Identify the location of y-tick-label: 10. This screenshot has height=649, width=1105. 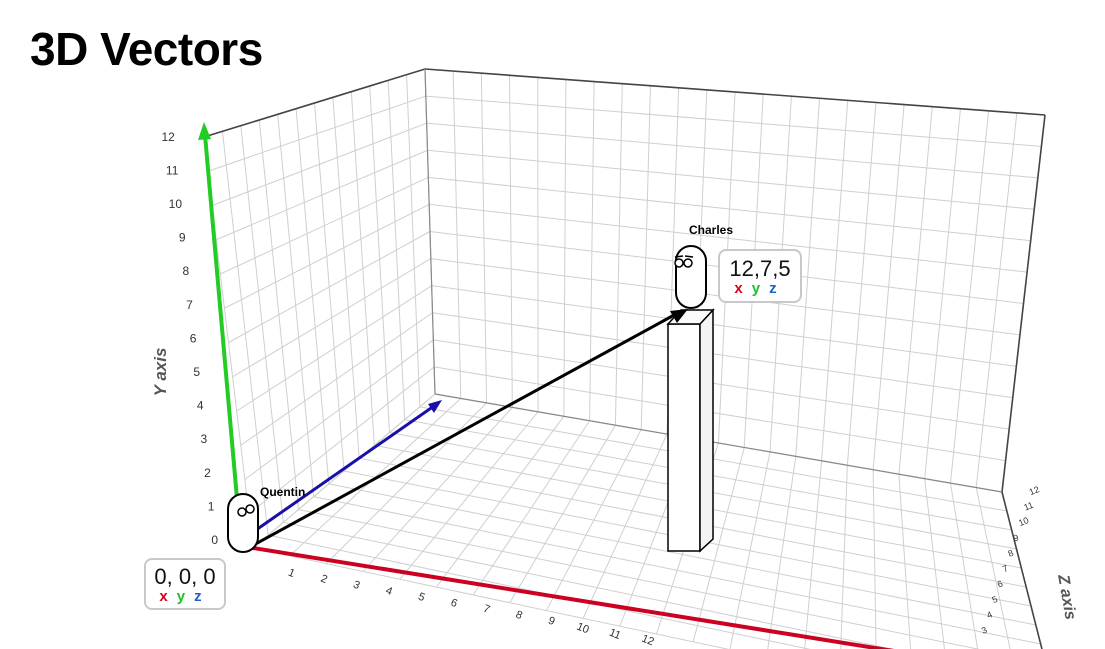
(176, 204).